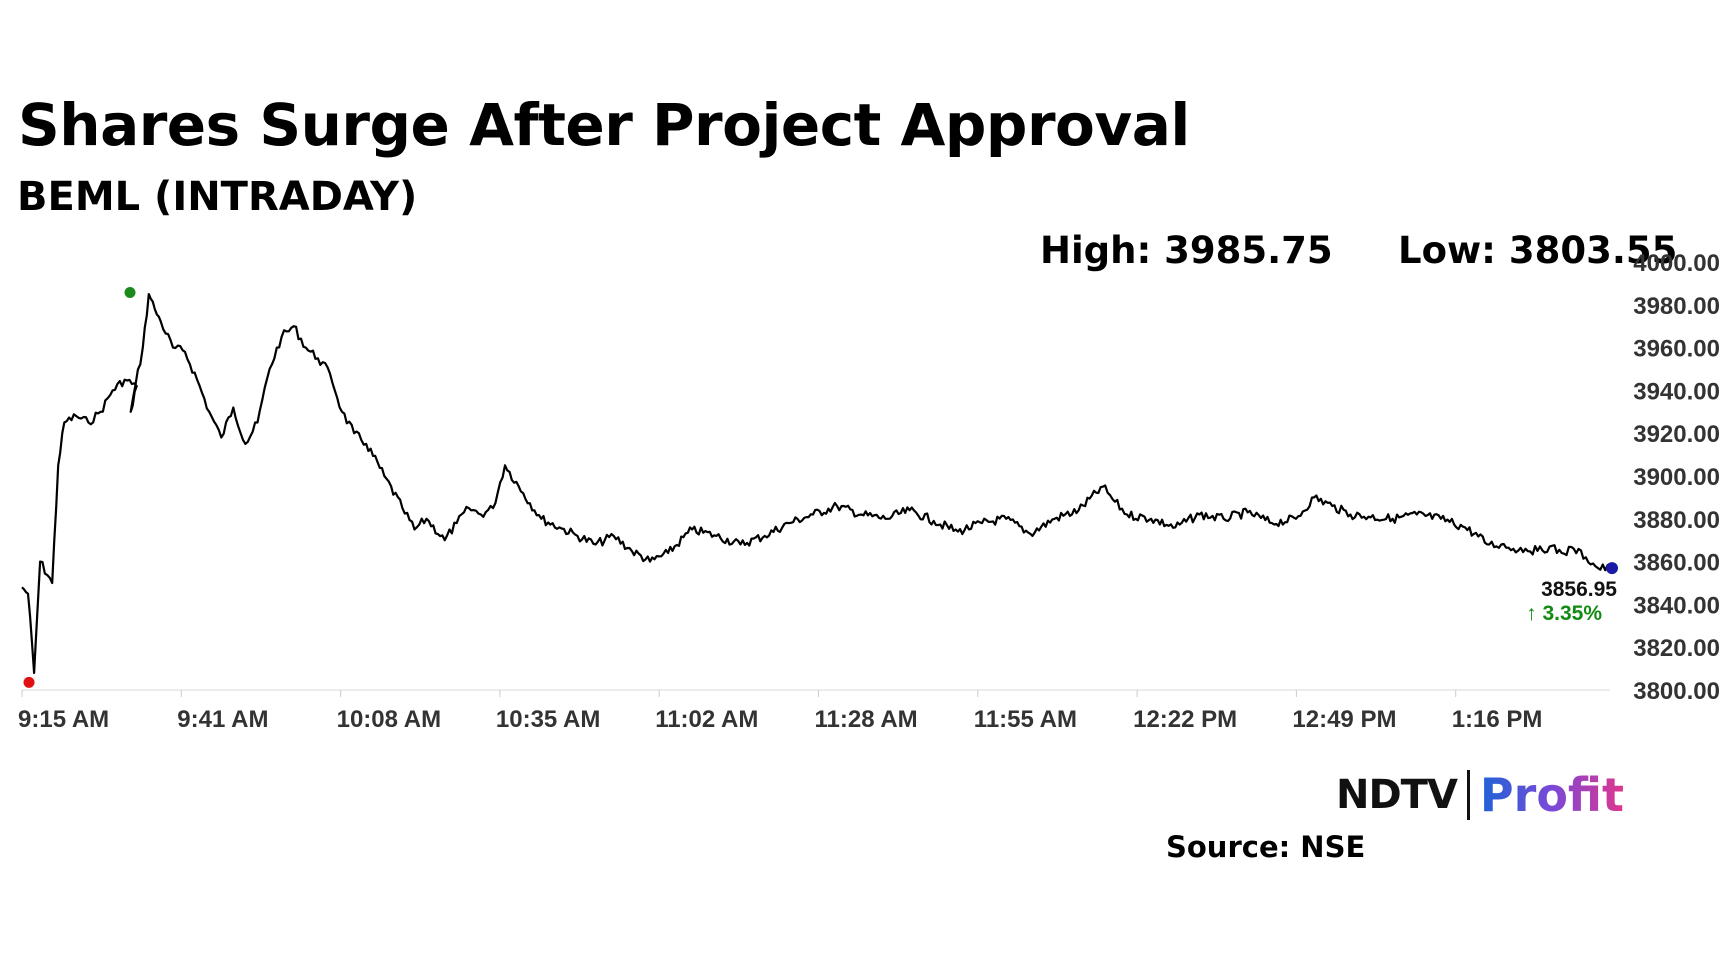 The image size is (1728, 972). Describe the element at coordinates (1676, 477) in the screenshot. I see `y-tick-label: 3900.00` at that location.